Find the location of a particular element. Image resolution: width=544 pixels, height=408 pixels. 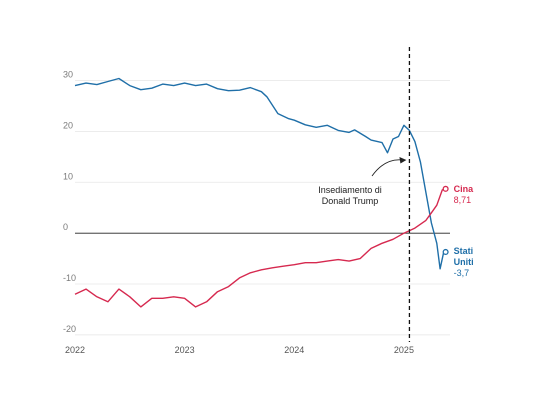

cina-end-value: 8,71 is located at coordinates (463, 200).